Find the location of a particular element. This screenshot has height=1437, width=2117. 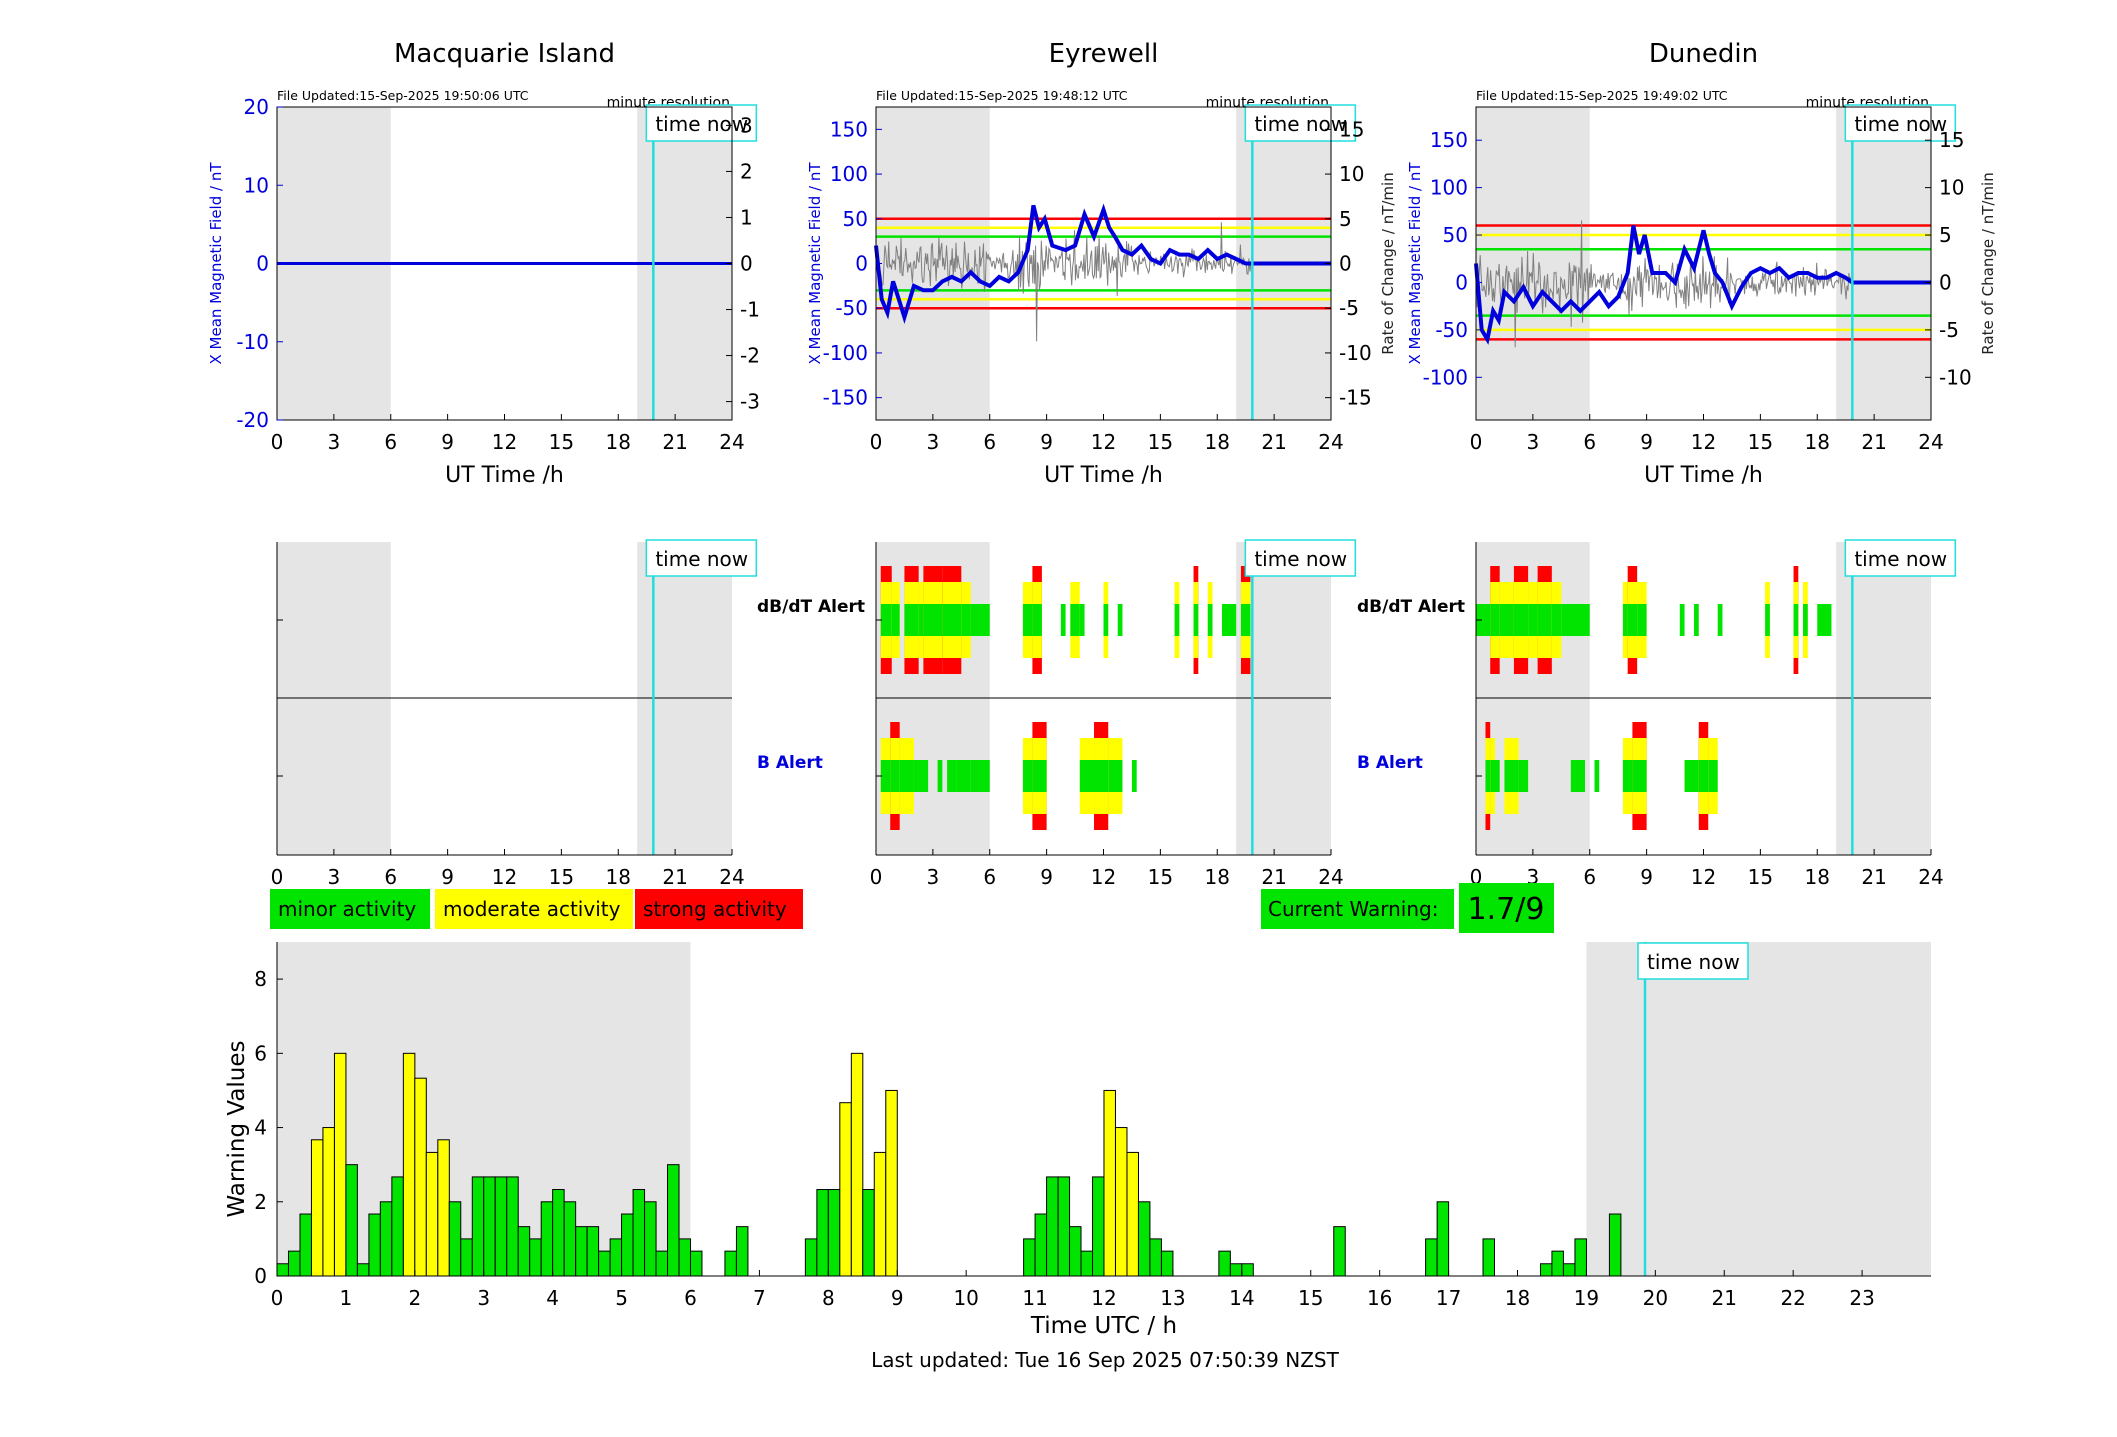

ytick-left-label: -150 is located at coordinates (845, 398).